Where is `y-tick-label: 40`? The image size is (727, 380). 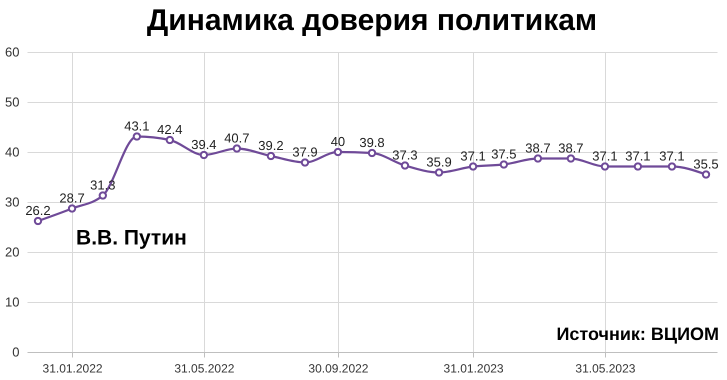 y-tick-label: 40 is located at coordinates (12, 152).